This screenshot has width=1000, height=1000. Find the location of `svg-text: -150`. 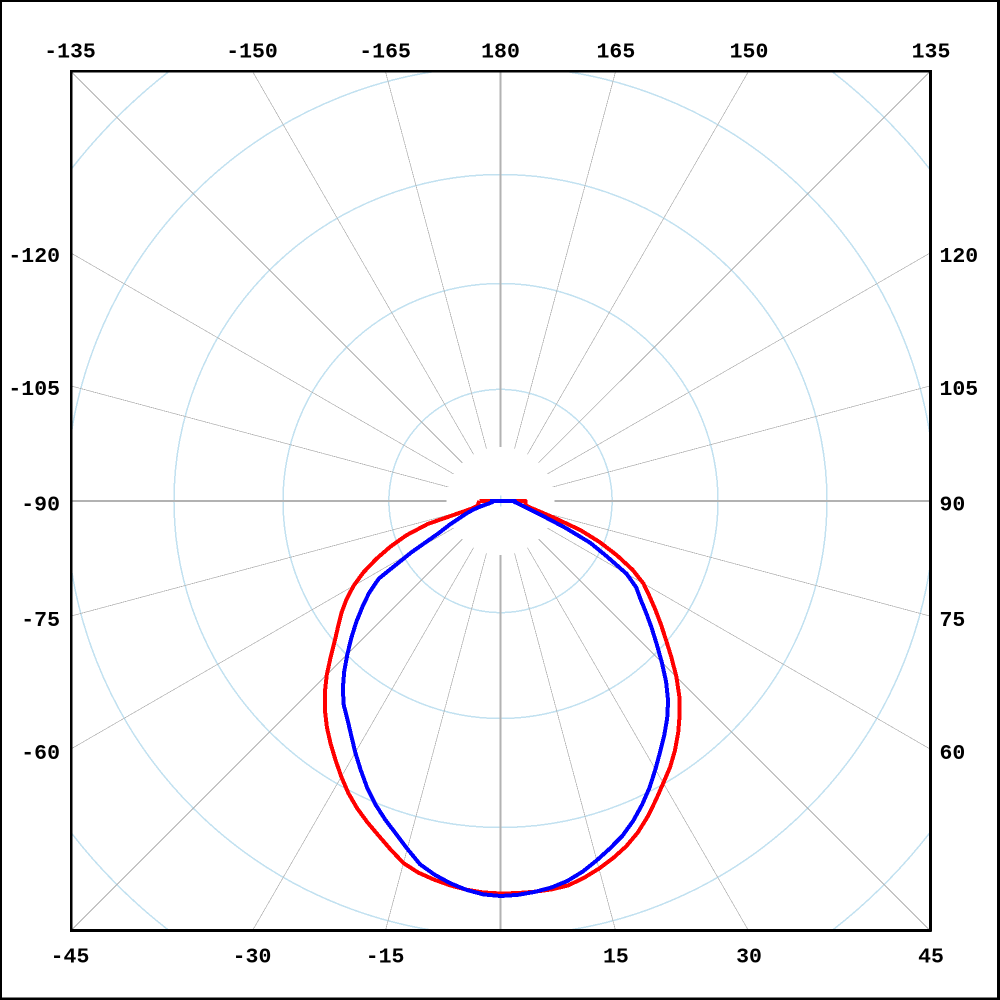

svg-text: -150 is located at coordinates (252, 53).